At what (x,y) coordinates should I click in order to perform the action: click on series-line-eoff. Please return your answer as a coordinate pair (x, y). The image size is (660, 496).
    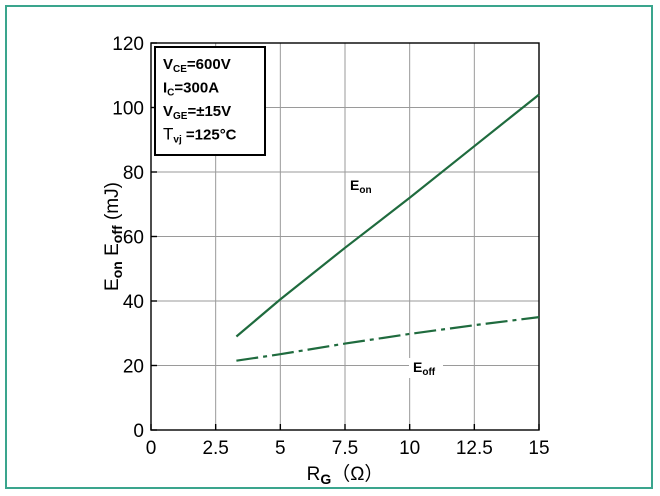
    Looking at the image, I should click on (388, 339).